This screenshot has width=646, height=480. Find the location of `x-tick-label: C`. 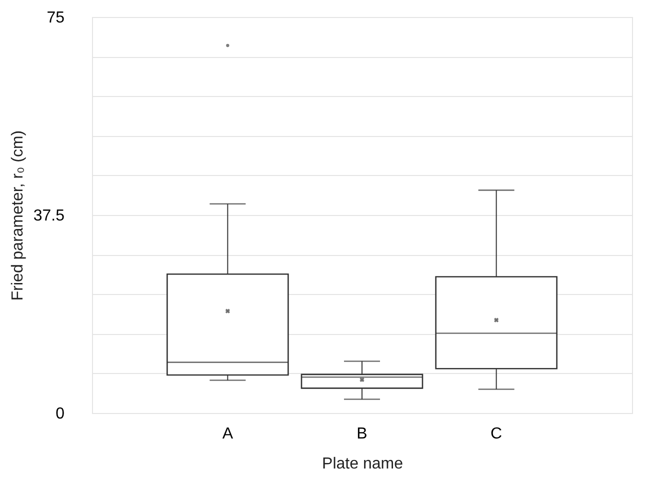

x-tick-label: C is located at coordinates (496, 434).